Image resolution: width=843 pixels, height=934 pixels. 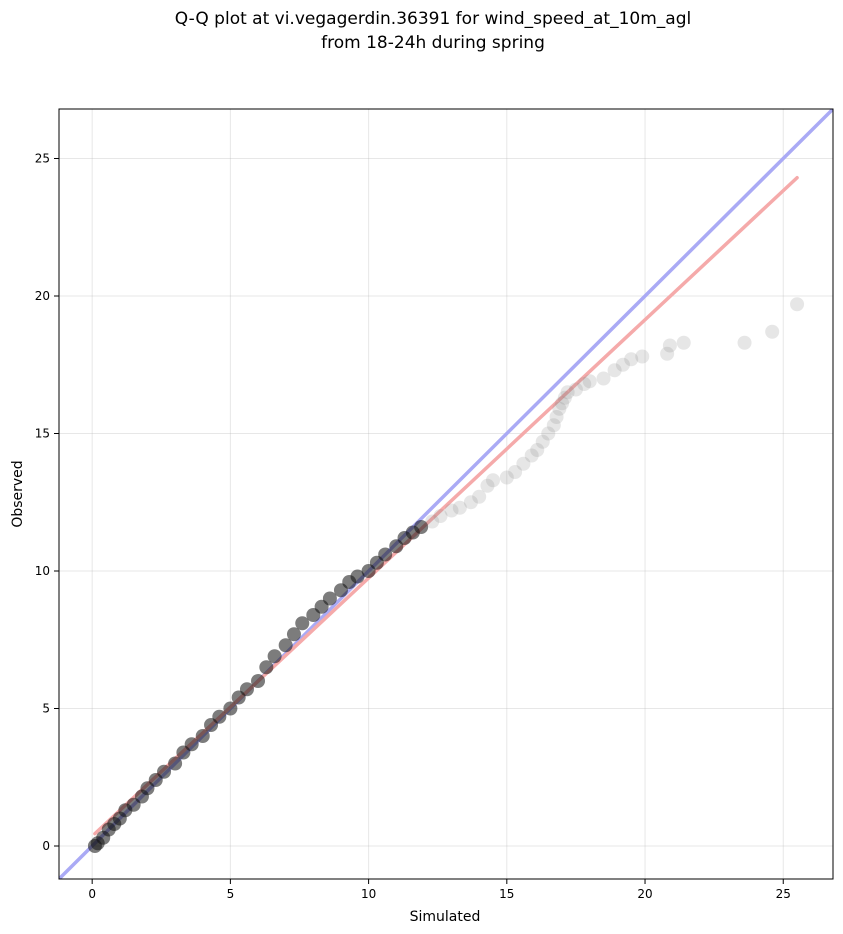 I want to click on y-tick-label: 15, so click(x=42, y=434).